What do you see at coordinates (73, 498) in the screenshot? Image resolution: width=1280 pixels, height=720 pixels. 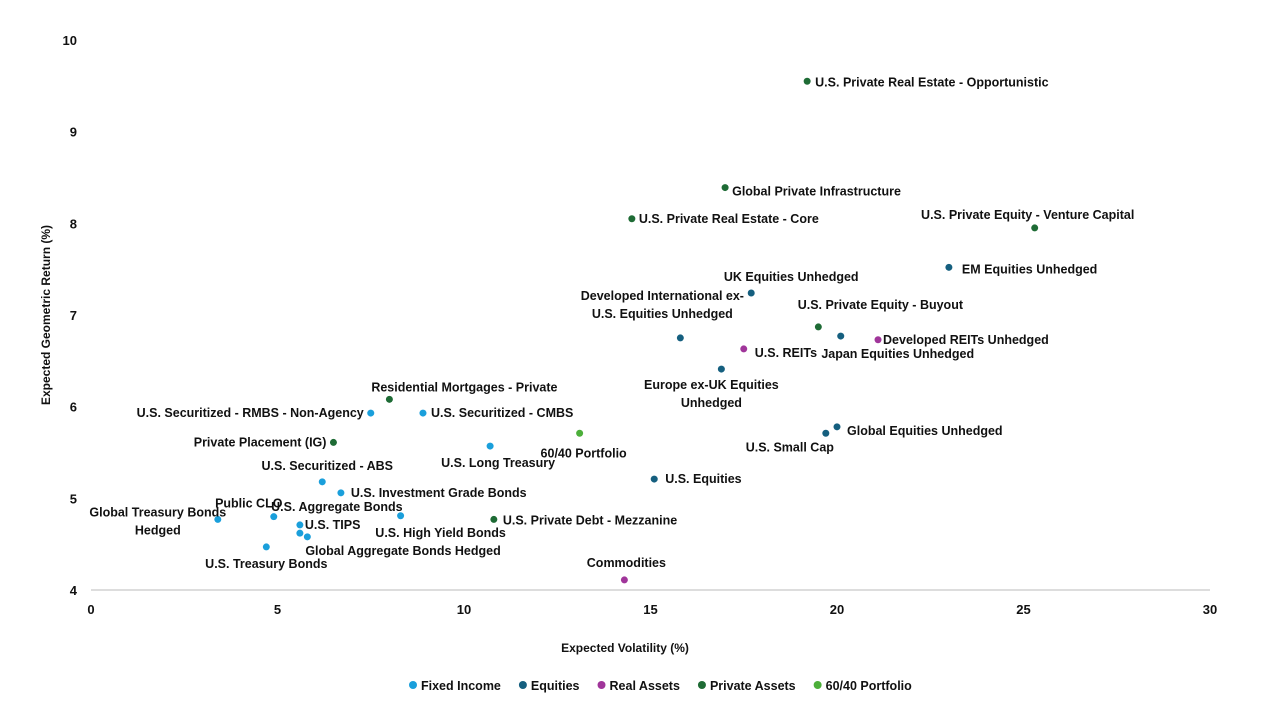 I see `y-tick-label: 5` at bounding box center [73, 498].